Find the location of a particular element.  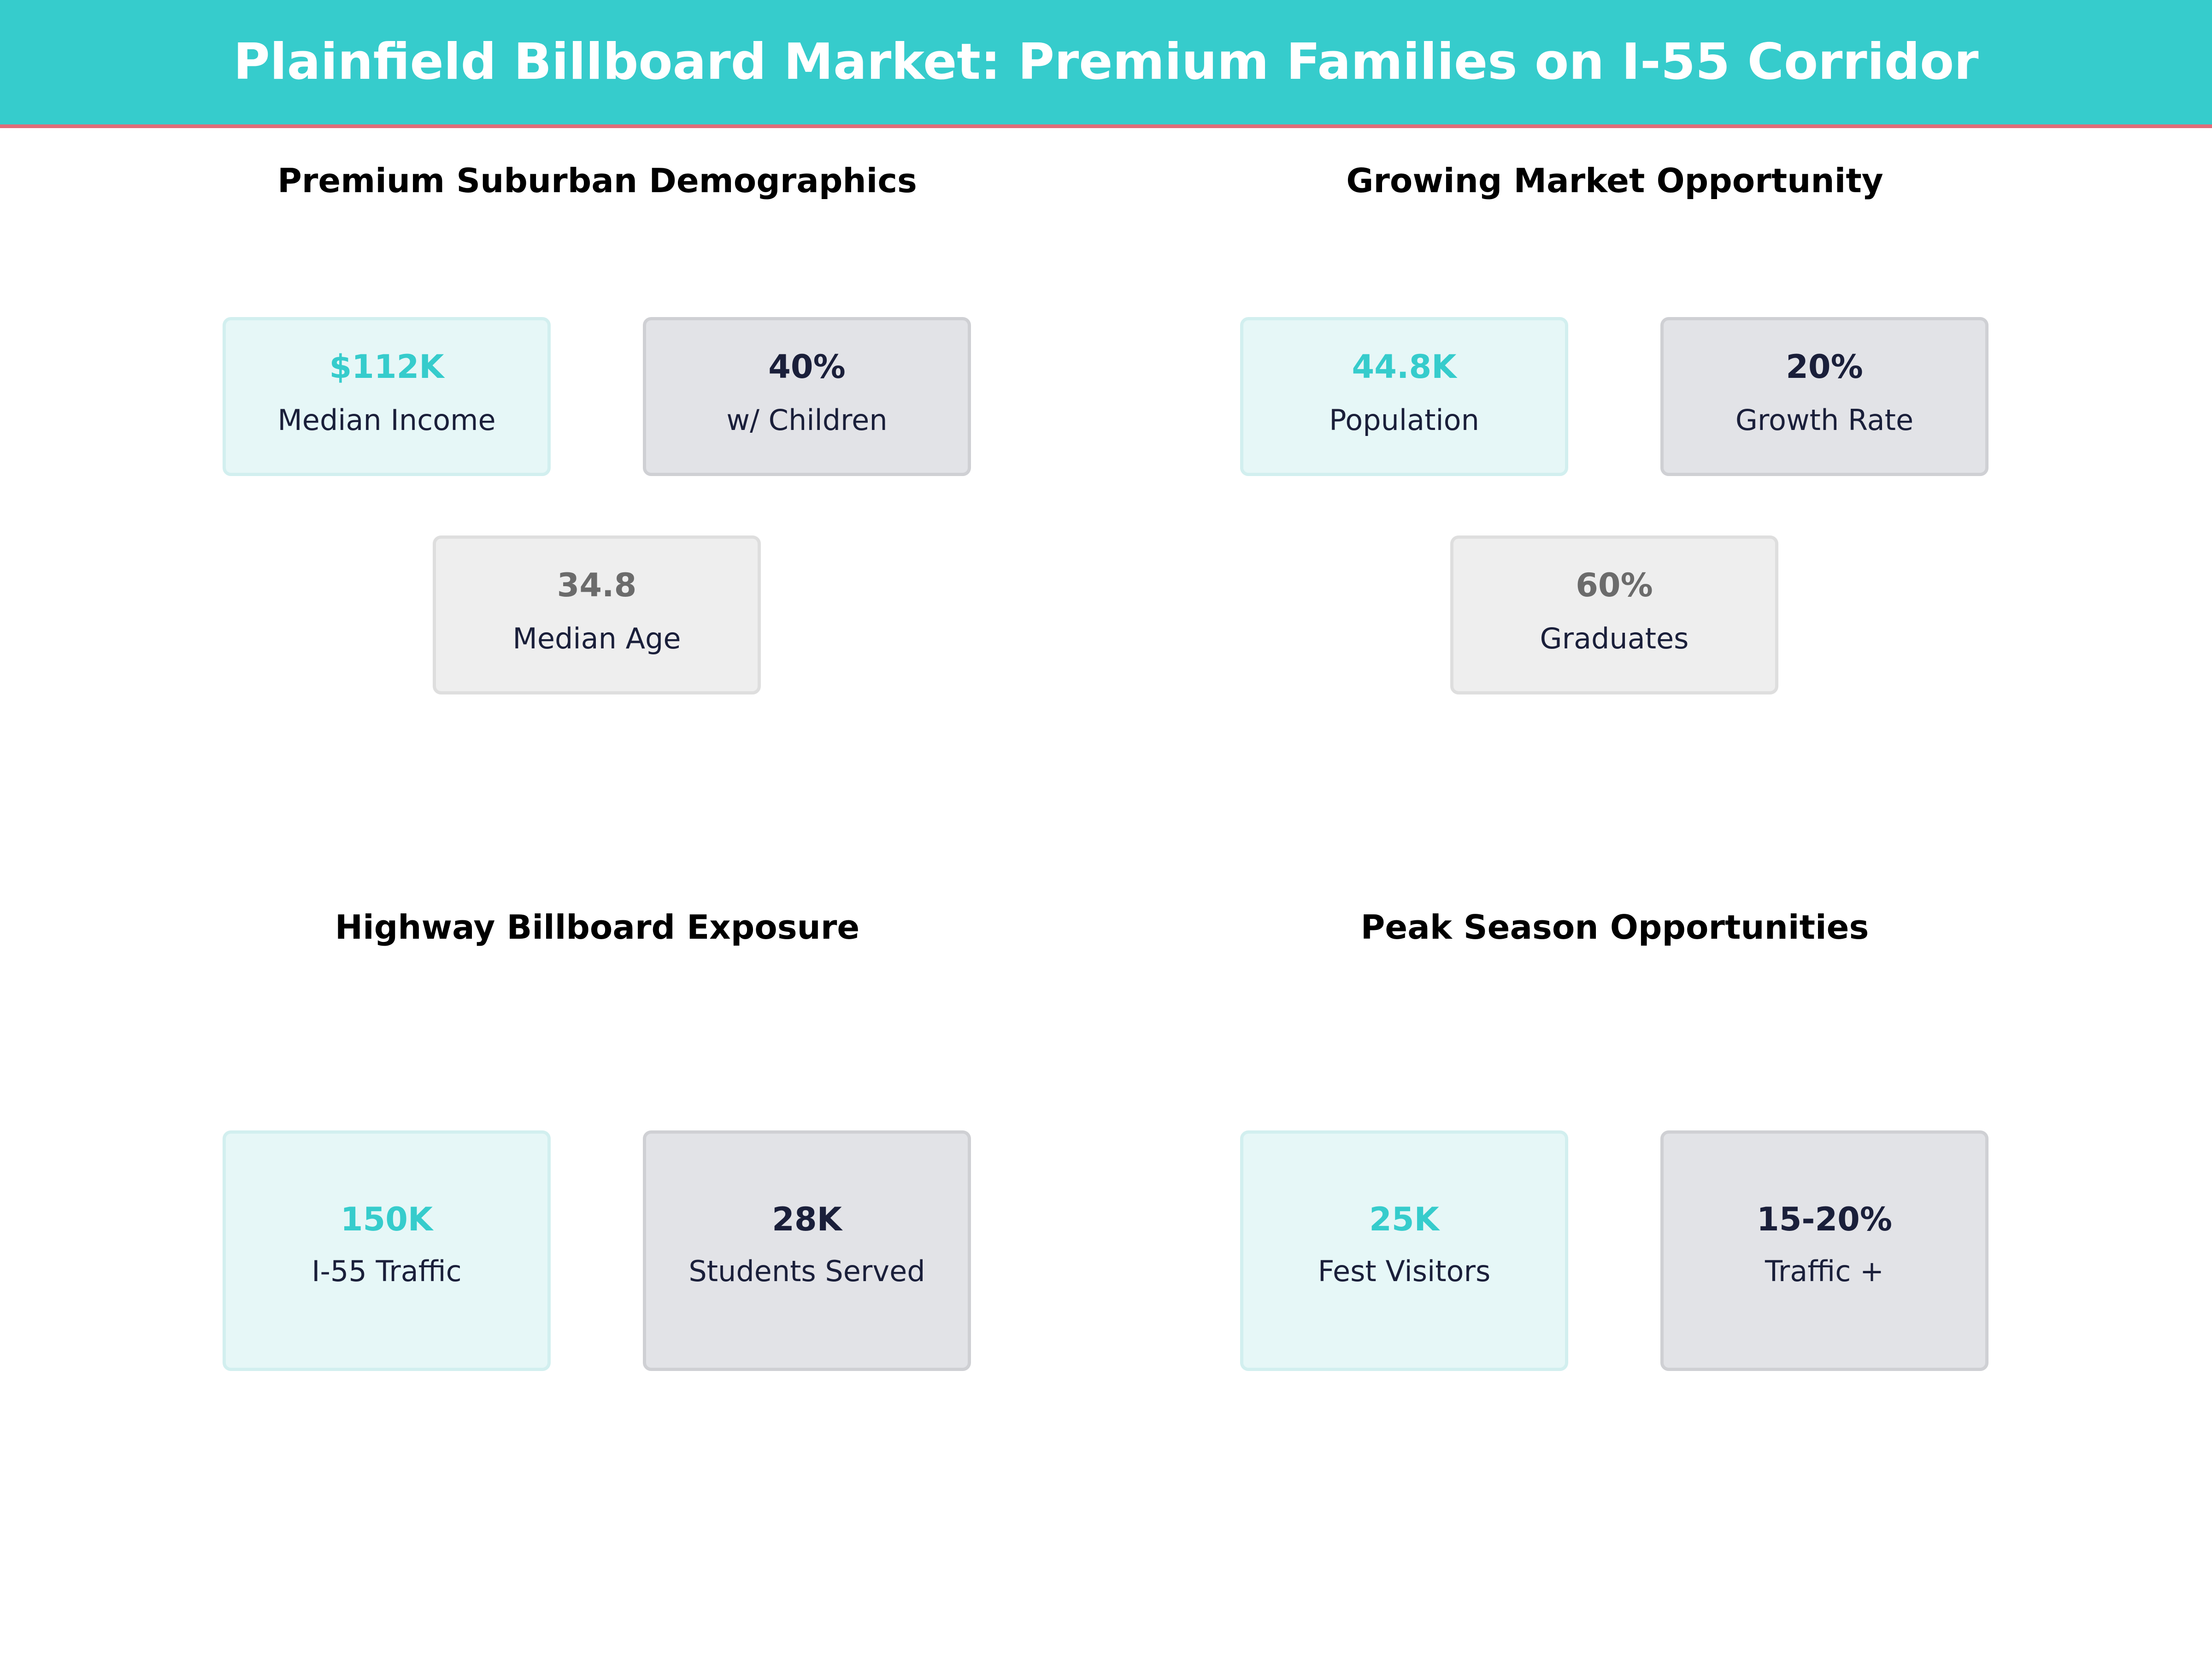

stat-card-traffic-increase: 15-20% Traffic + is located at coordinates (1824, 1250).